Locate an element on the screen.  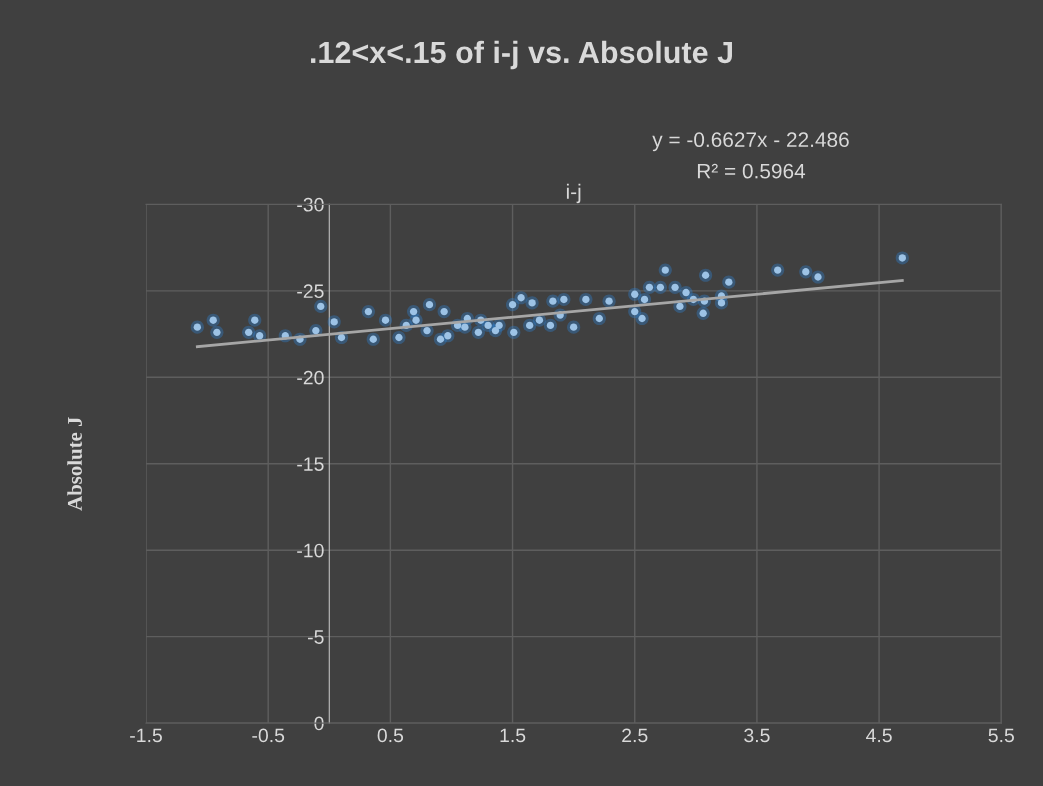
x-tick-label: 1.5 is located at coordinates (513, 735).